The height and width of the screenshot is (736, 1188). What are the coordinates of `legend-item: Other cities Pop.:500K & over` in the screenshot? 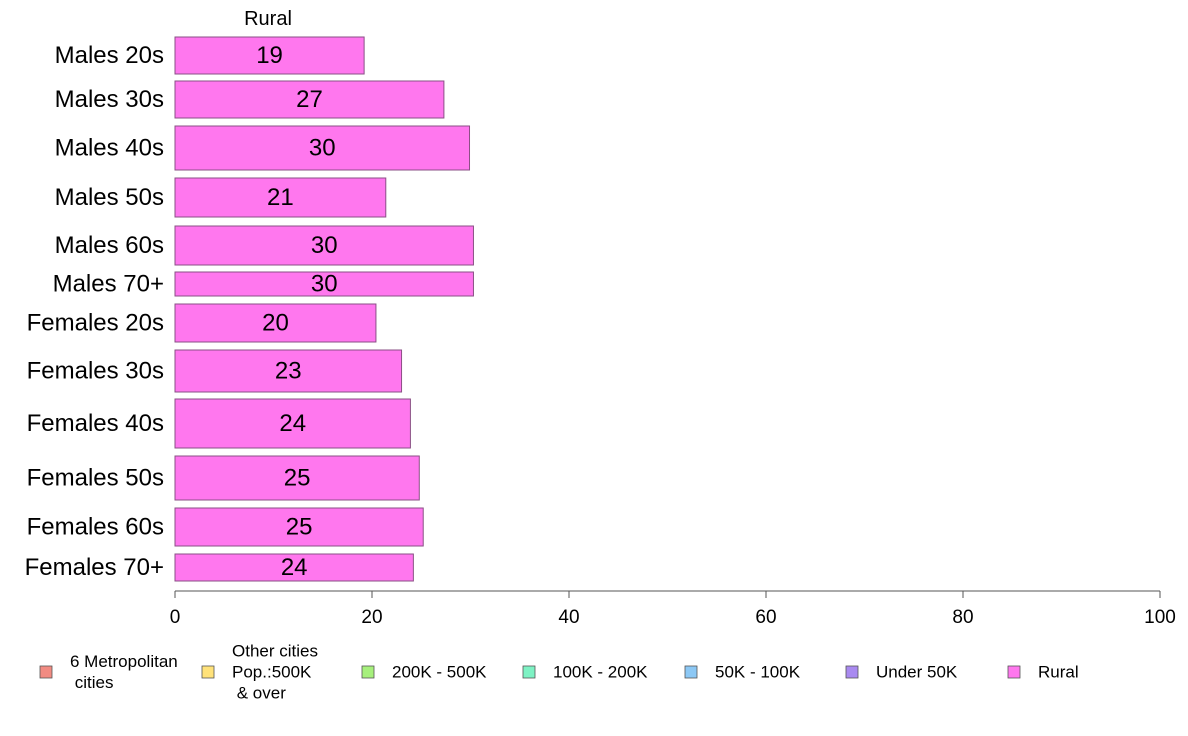 It's located at (259, 672).